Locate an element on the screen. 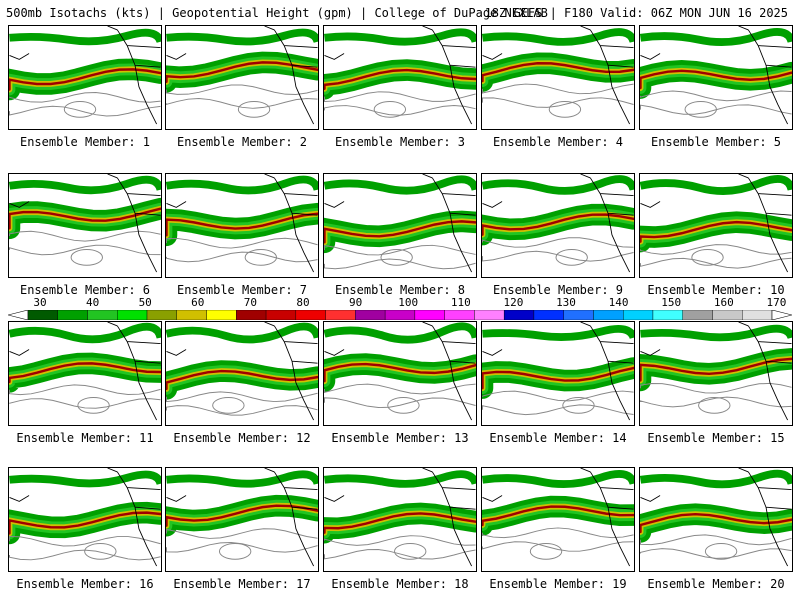 The image size is (800, 600). colorbar-tick-label: 70 is located at coordinates (250, 302).